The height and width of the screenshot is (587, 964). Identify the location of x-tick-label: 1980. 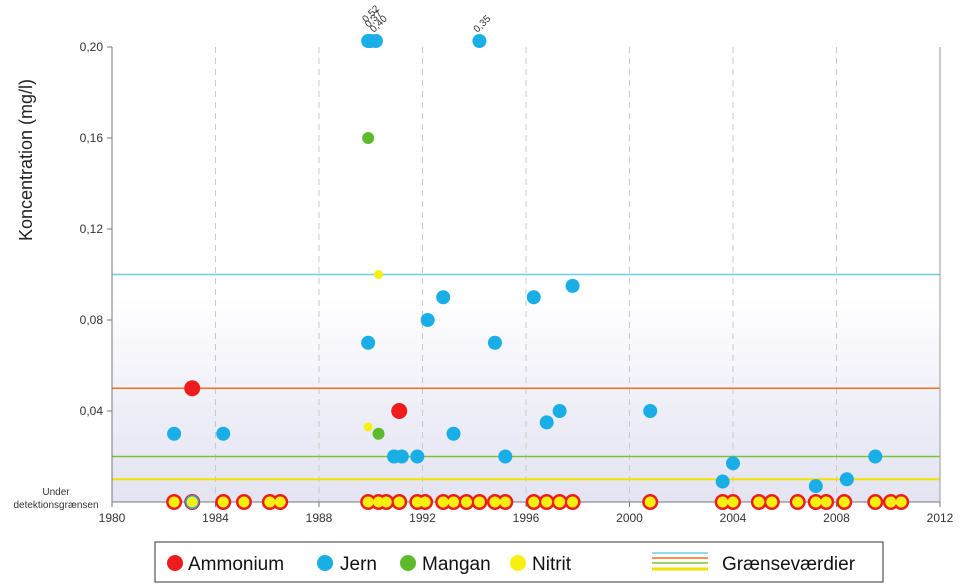
(112, 518).